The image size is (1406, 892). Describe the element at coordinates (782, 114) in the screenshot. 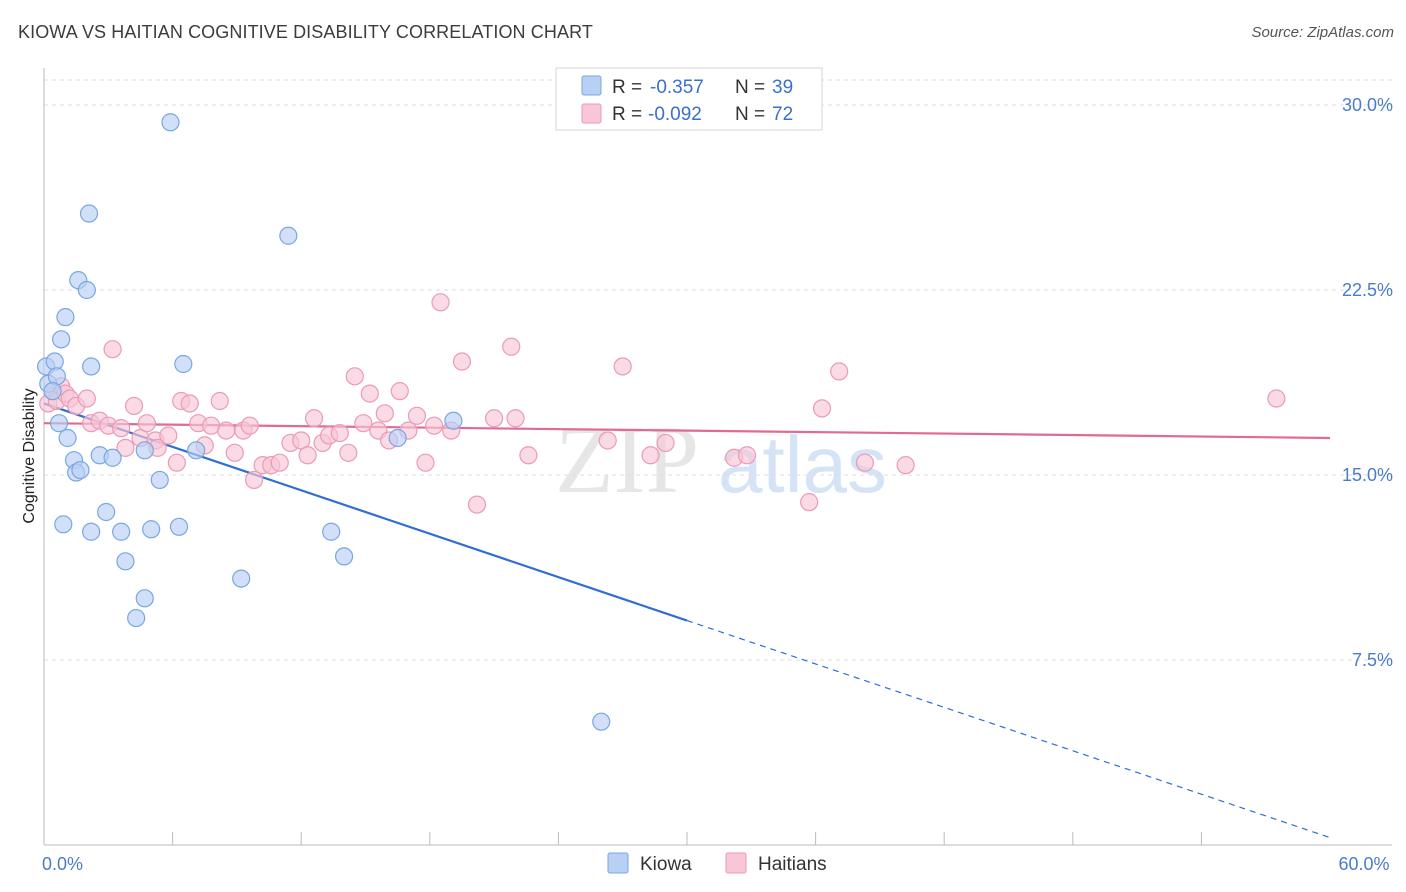

I see `haitian-n-value: 72` at that location.